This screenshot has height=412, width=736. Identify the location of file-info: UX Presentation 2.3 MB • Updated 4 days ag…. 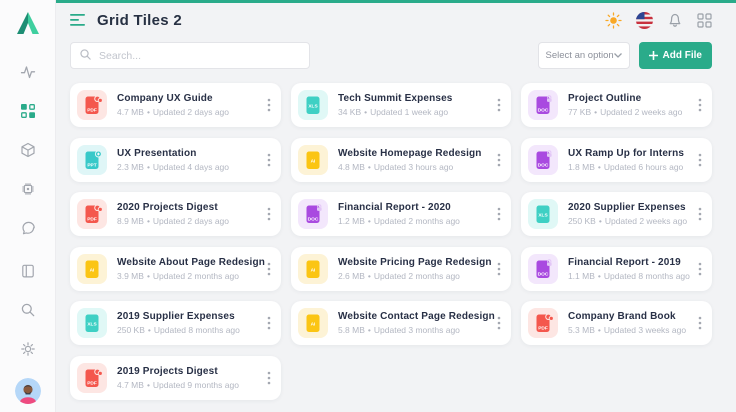
(191, 160).